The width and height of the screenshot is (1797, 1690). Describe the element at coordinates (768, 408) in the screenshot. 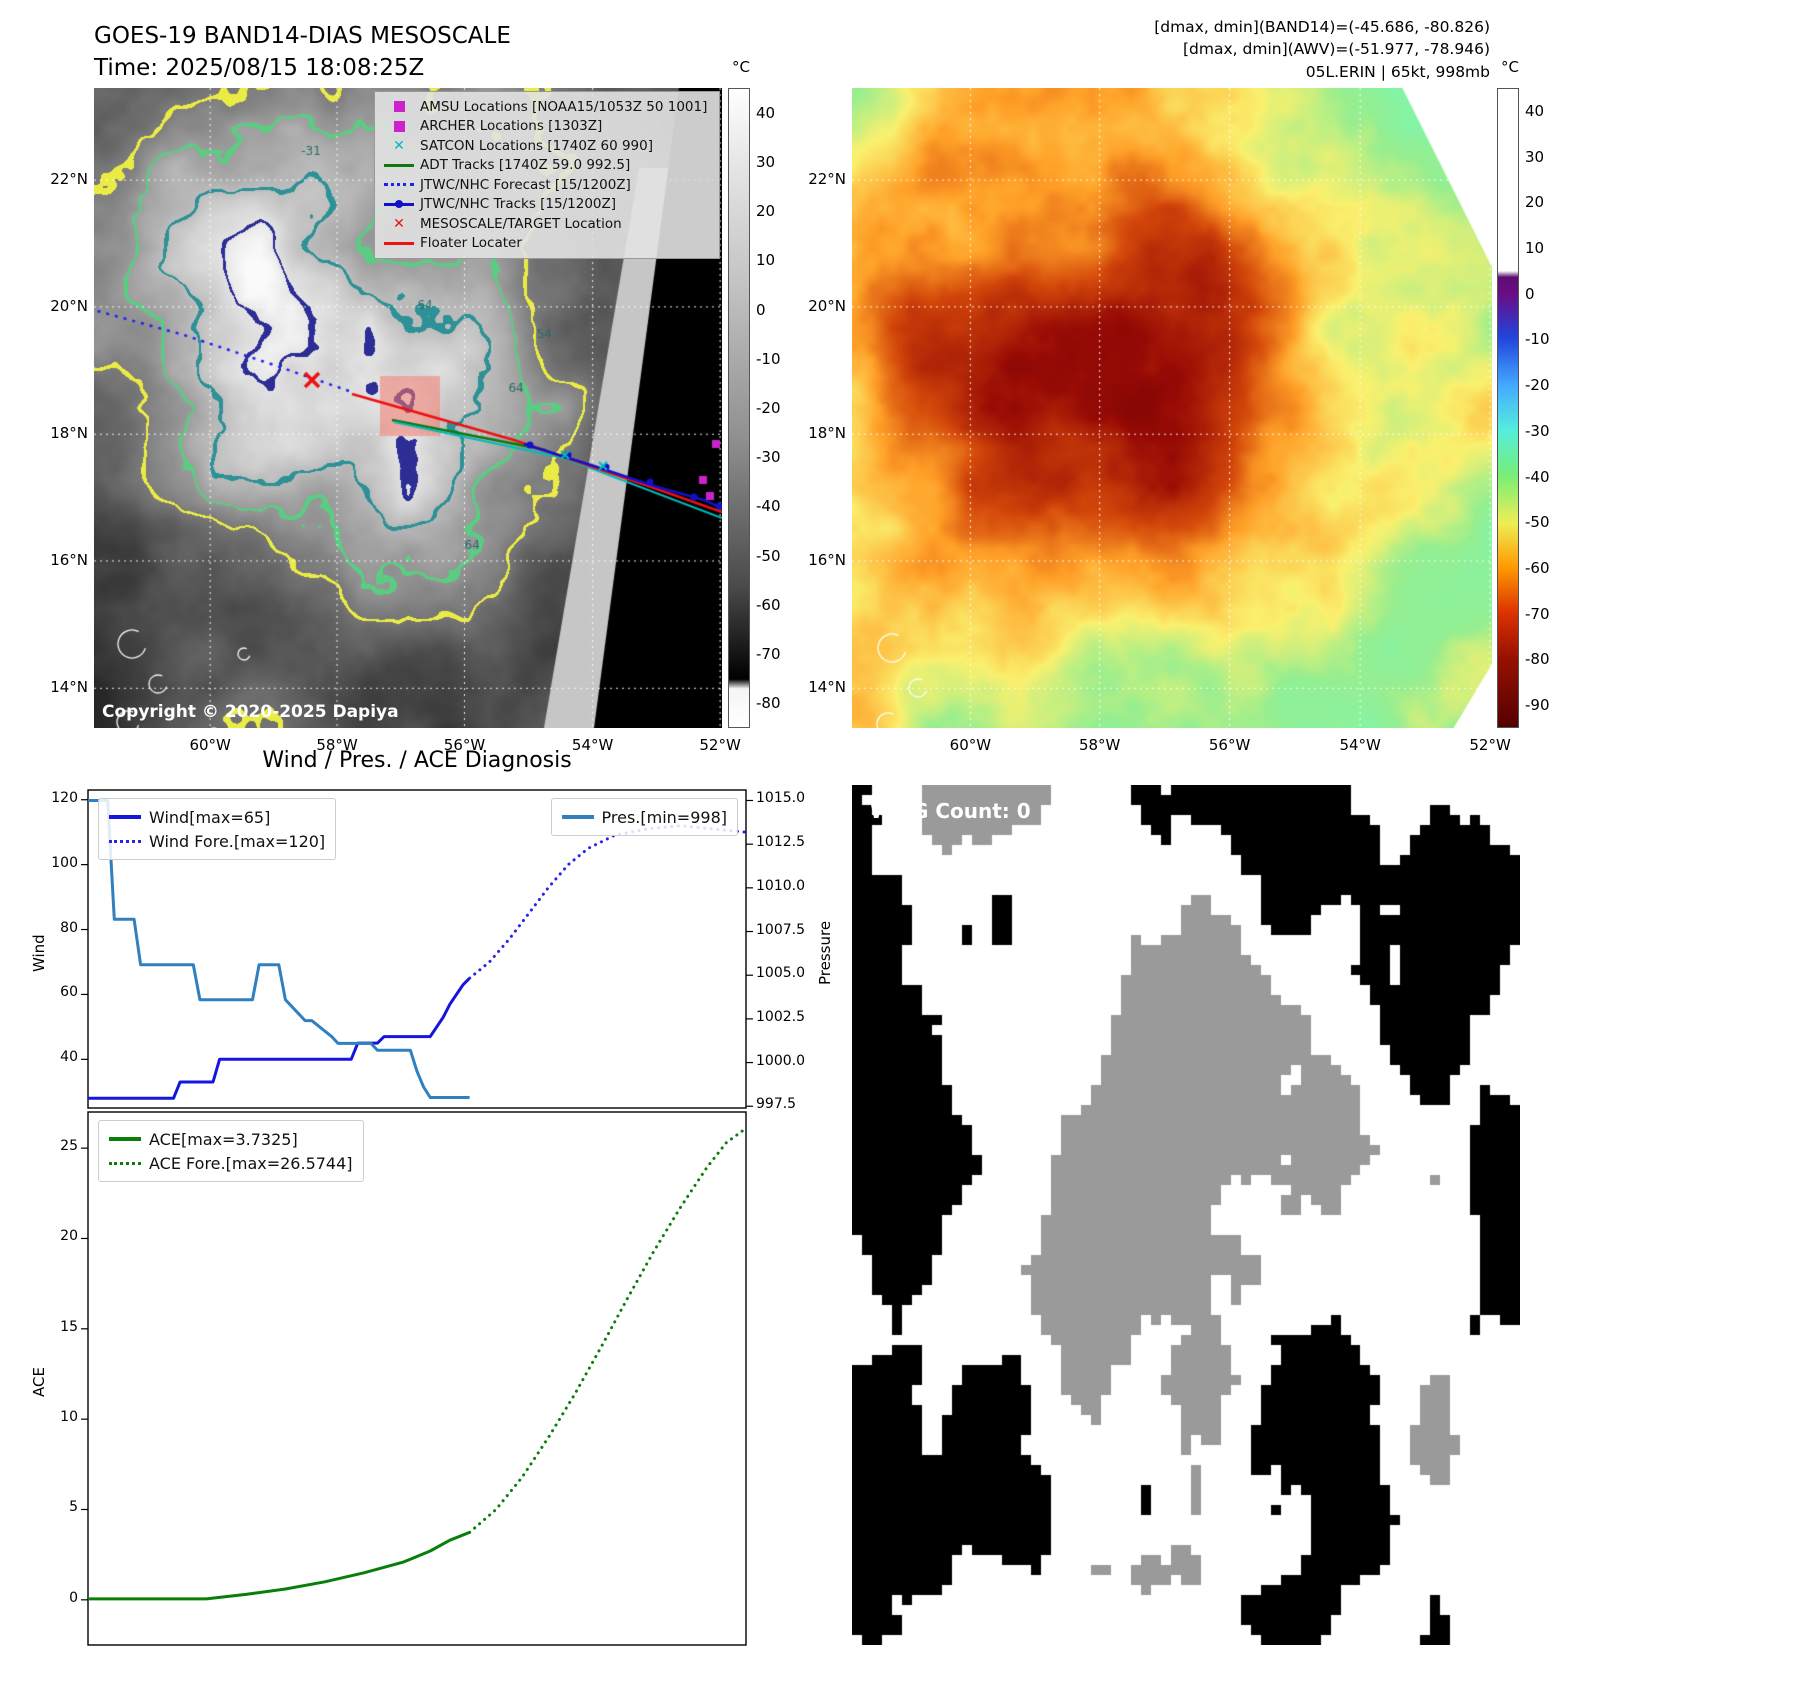

I see `band14-colorbar-tick: -20` at that location.